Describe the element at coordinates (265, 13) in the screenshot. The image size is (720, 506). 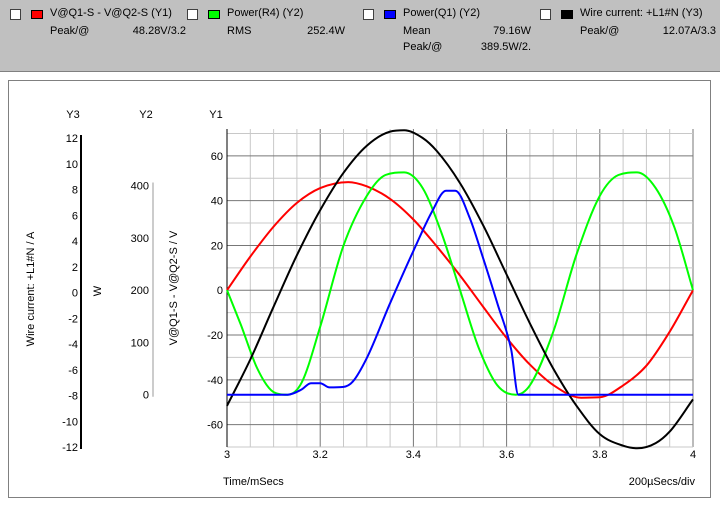
I see `legend-series-name: Power(R4) (Y2)` at that location.